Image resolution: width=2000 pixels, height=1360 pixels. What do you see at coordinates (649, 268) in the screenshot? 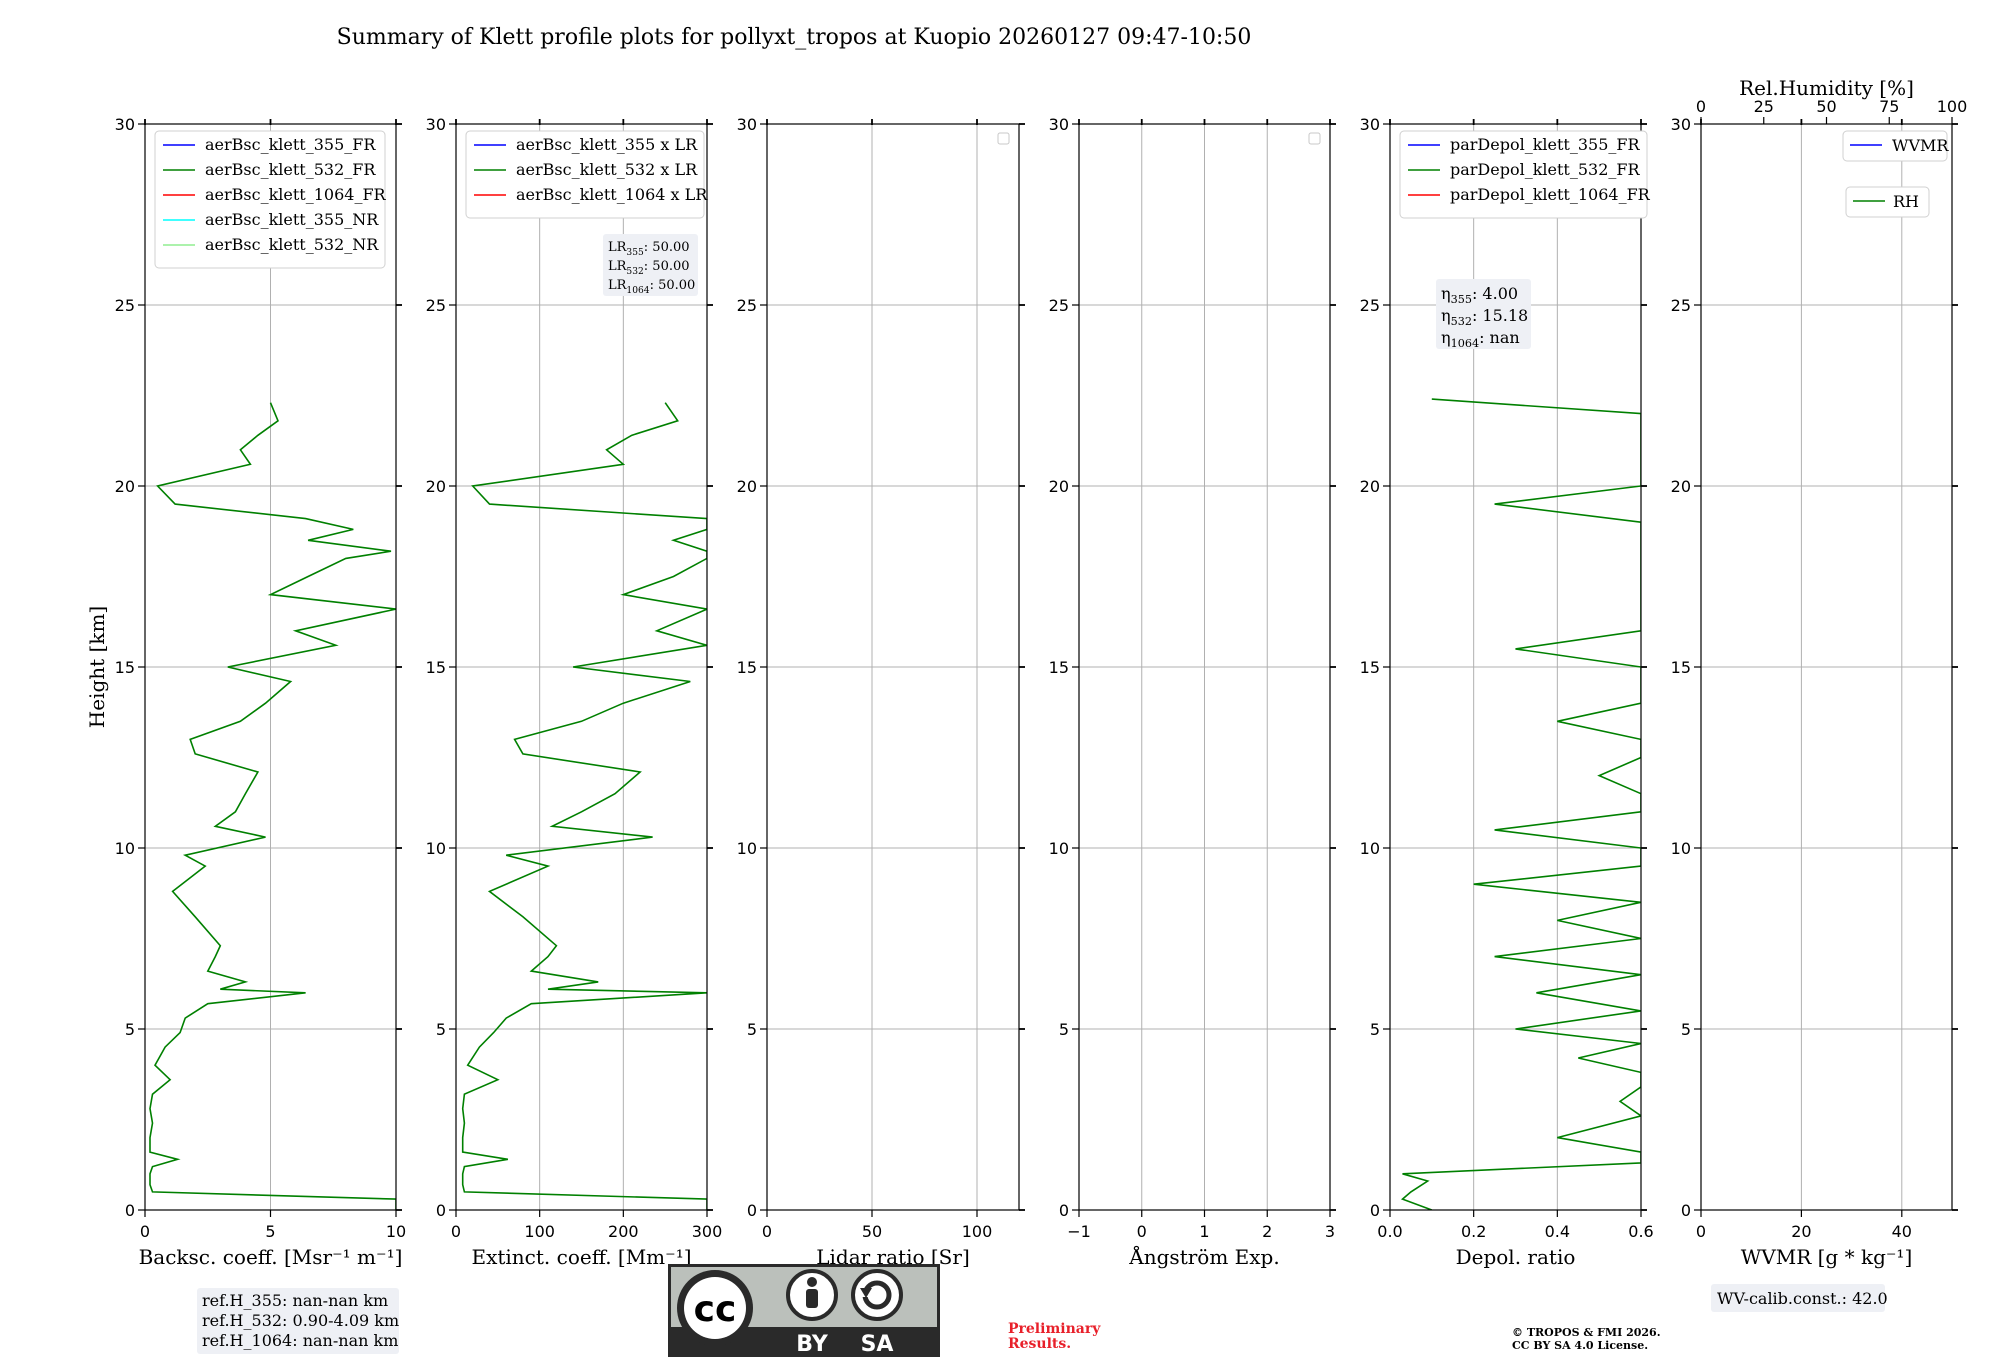
I see `lidar-ratio-text: LR532: 50.00` at bounding box center [649, 268].